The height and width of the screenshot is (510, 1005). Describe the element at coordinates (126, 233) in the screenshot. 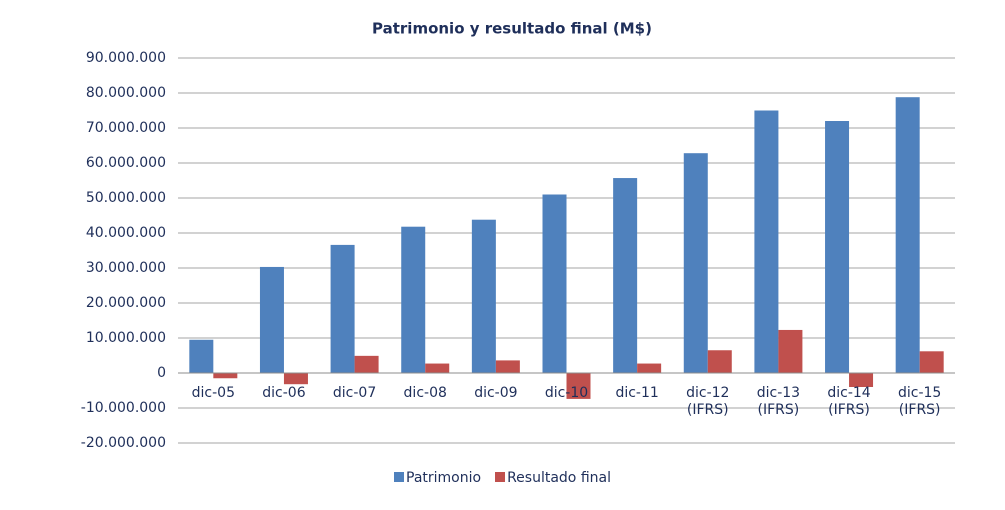

I see `y-tick-label: 40.000.000` at that location.